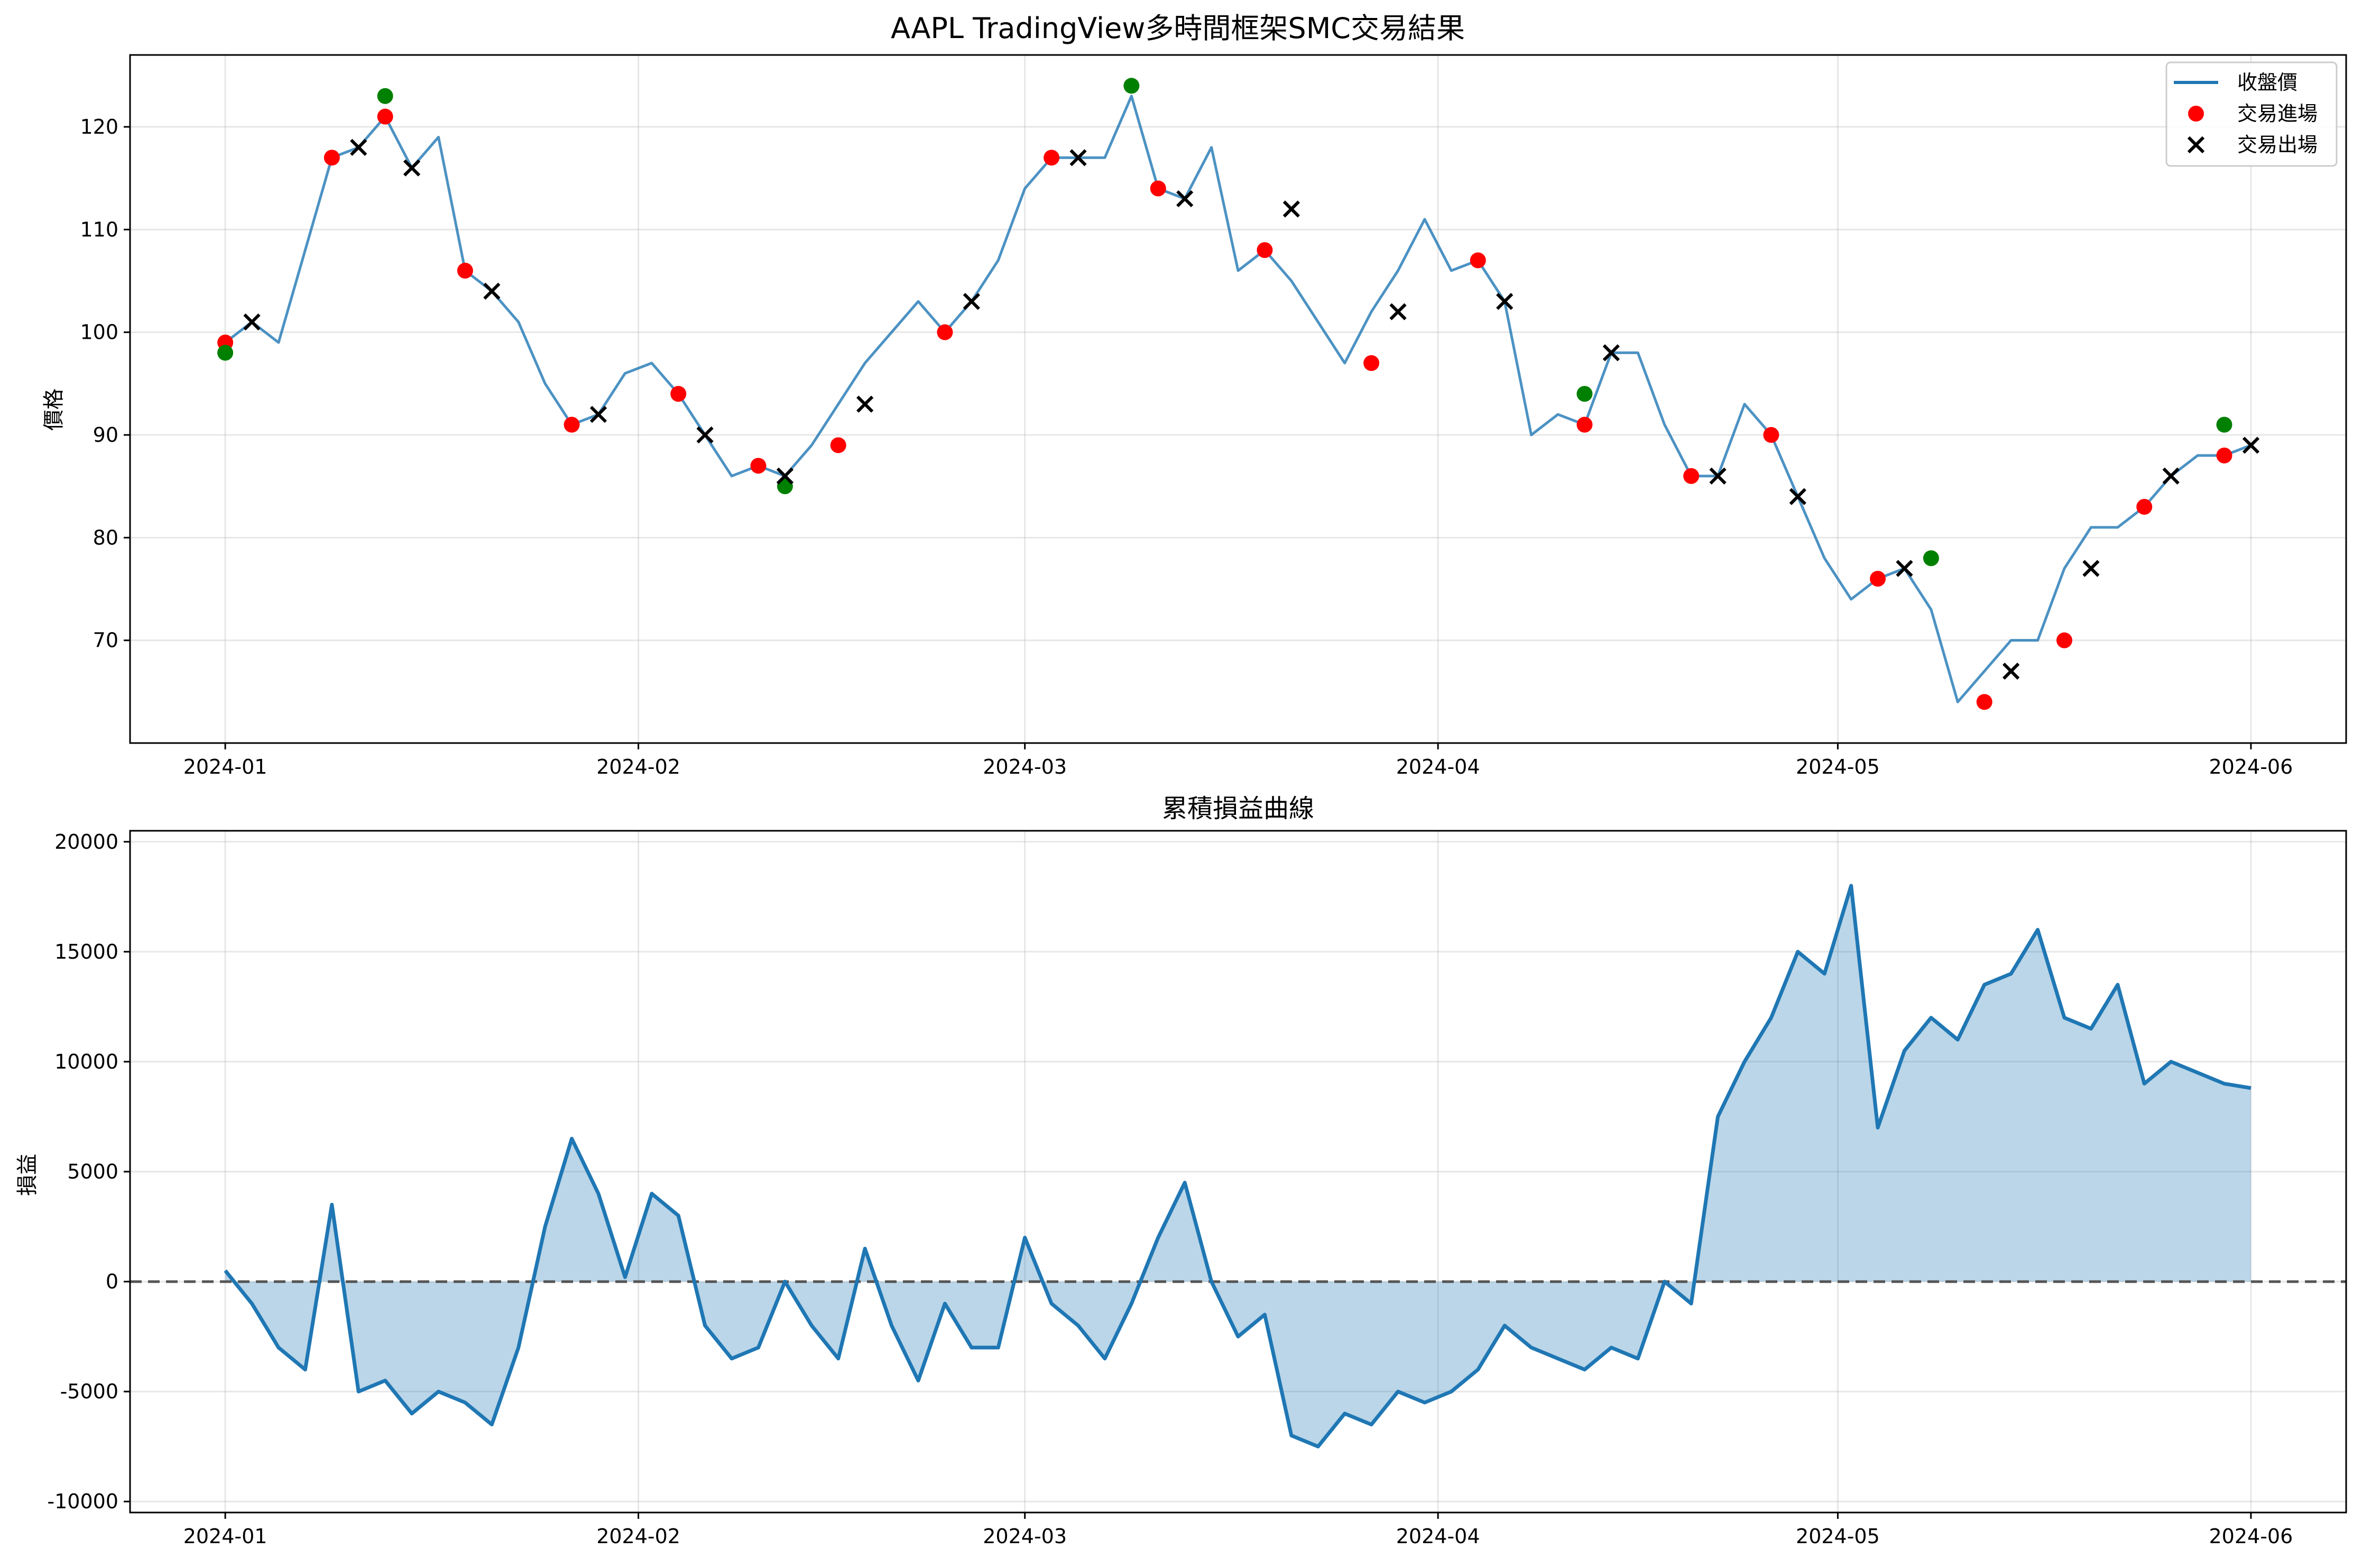 The height and width of the screenshot is (1568, 2362). What do you see at coordinates (2277, 114) in the screenshot?
I see `legend-entry-label: 交易進場` at bounding box center [2277, 114].